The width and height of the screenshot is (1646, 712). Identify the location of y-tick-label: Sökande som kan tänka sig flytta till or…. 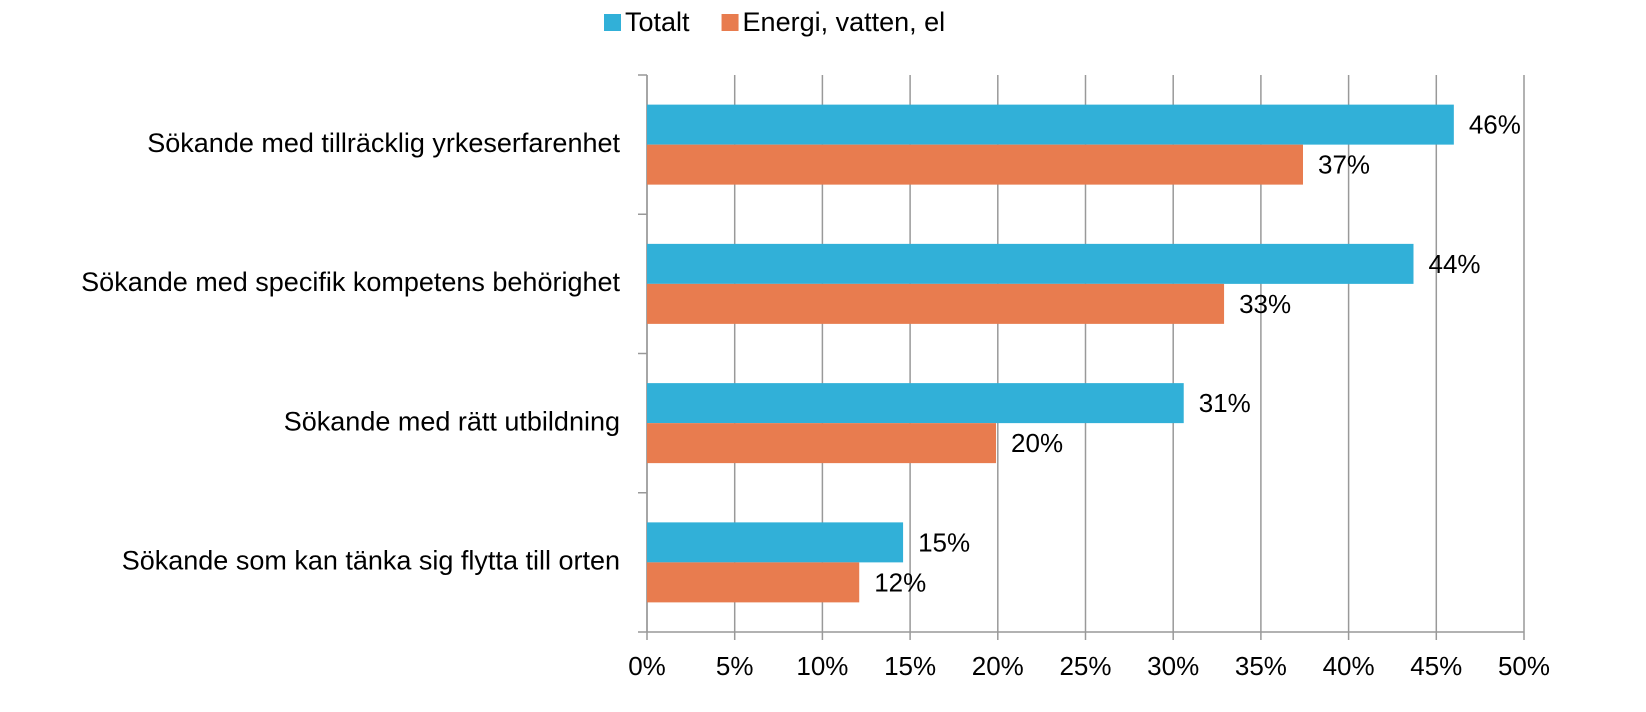
(371, 561).